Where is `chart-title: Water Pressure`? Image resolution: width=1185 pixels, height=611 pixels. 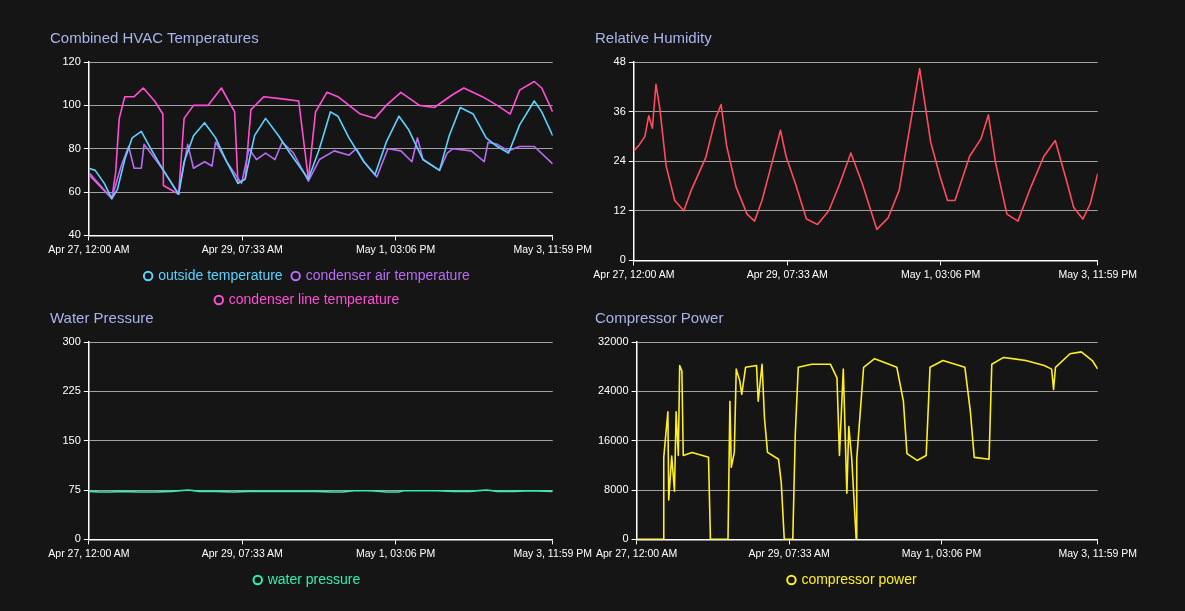 chart-title: Water Pressure is located at coordinates (102, 318).